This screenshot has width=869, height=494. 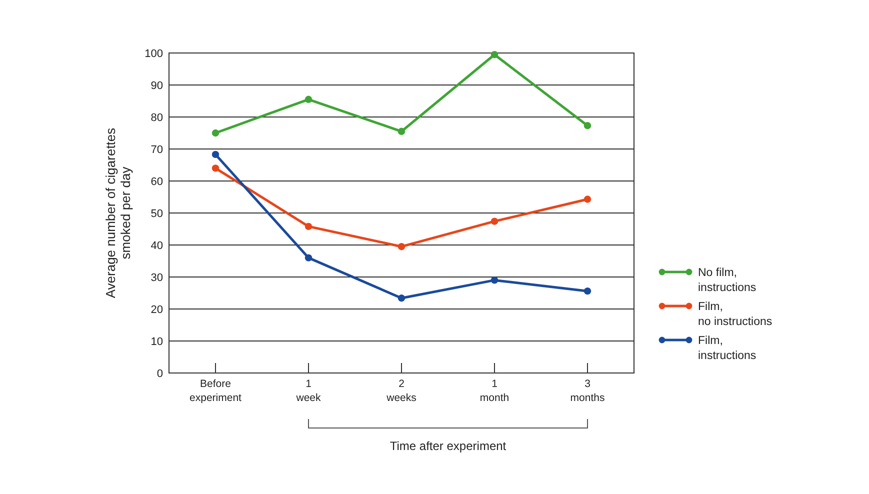 I want to click on legend-label: No film, instructions, so click(x=727, y=280).